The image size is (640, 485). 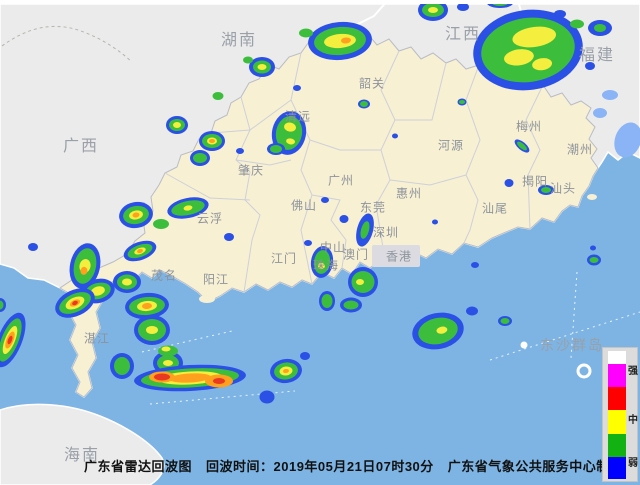 I want to click on dongsha-atoll-ring, so click(x=584, y=371).